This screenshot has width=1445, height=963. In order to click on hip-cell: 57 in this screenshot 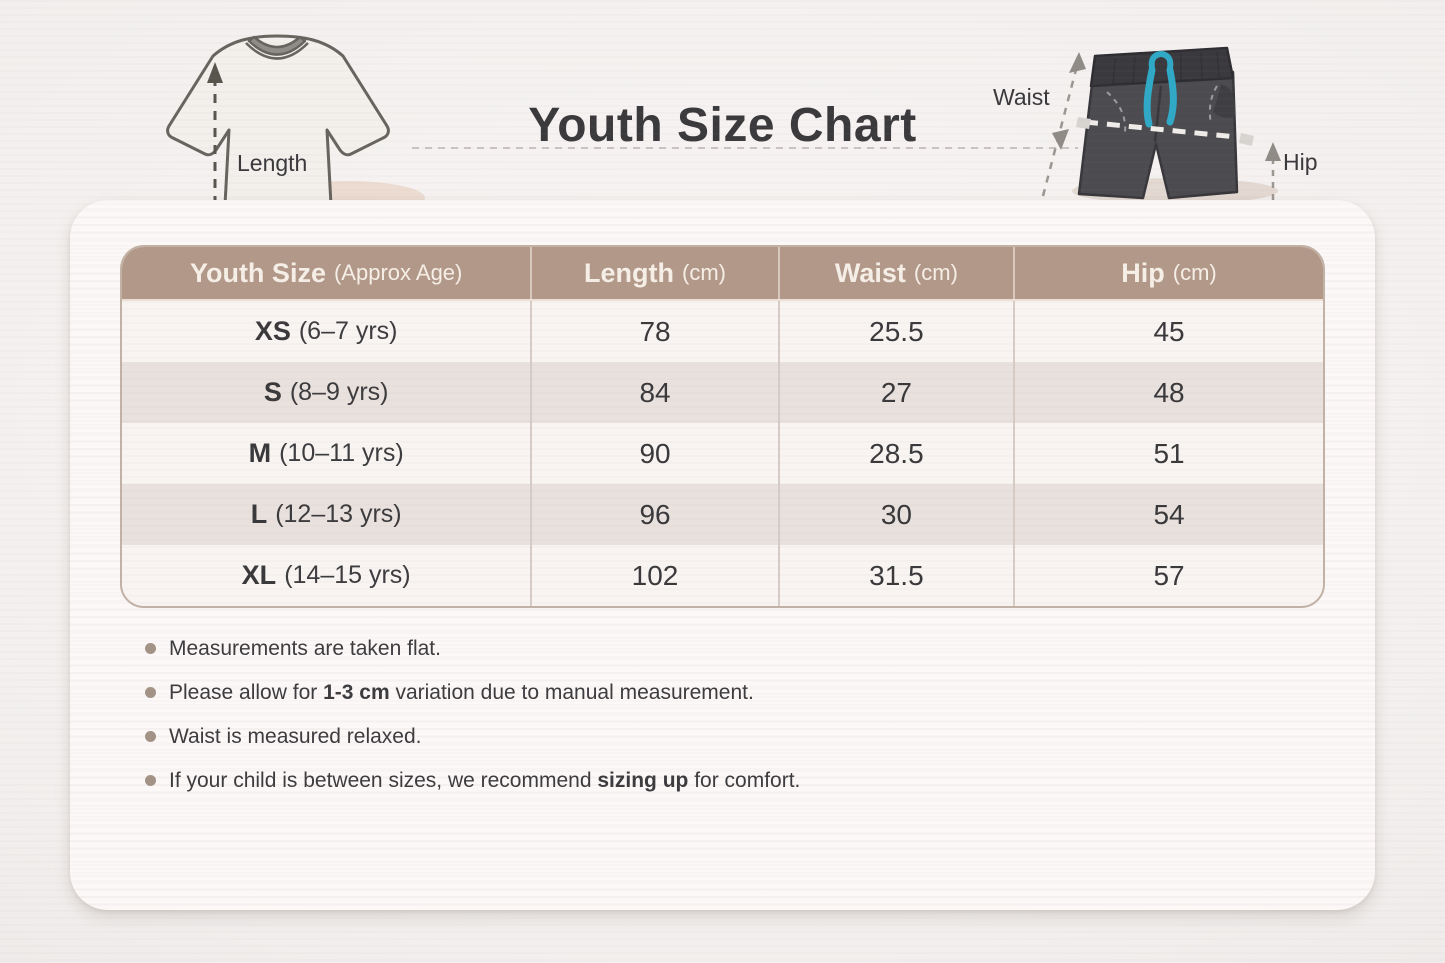, I will do `click(1168, 575)`.